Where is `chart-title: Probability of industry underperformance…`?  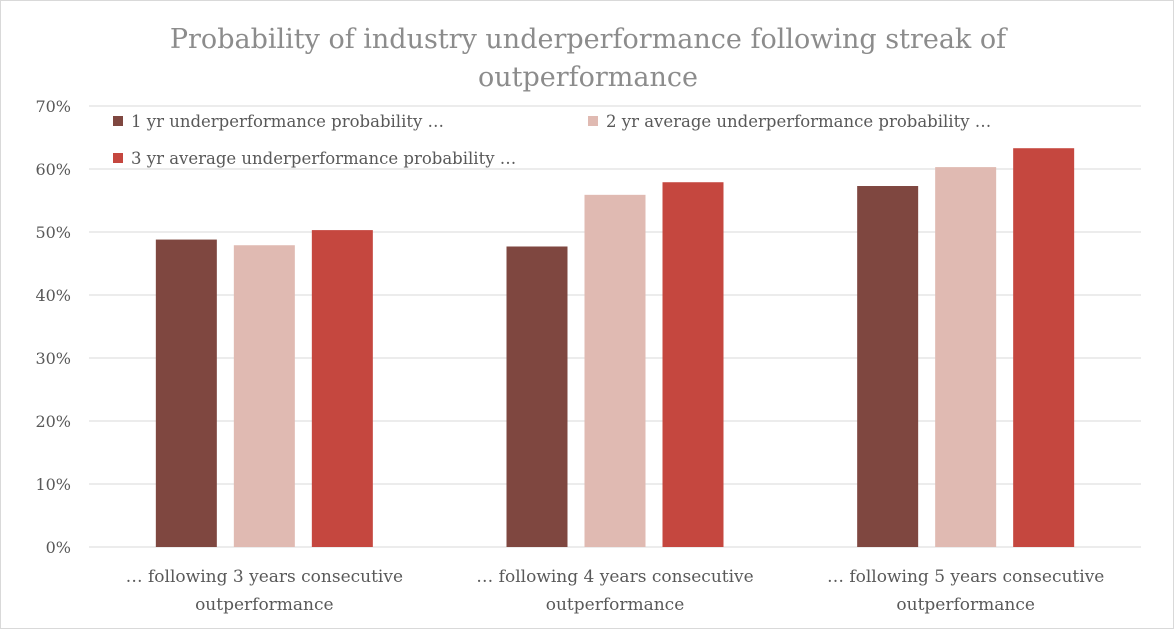 chart-title: Probability of industry underperformance… is located at coordinates (589, 58).